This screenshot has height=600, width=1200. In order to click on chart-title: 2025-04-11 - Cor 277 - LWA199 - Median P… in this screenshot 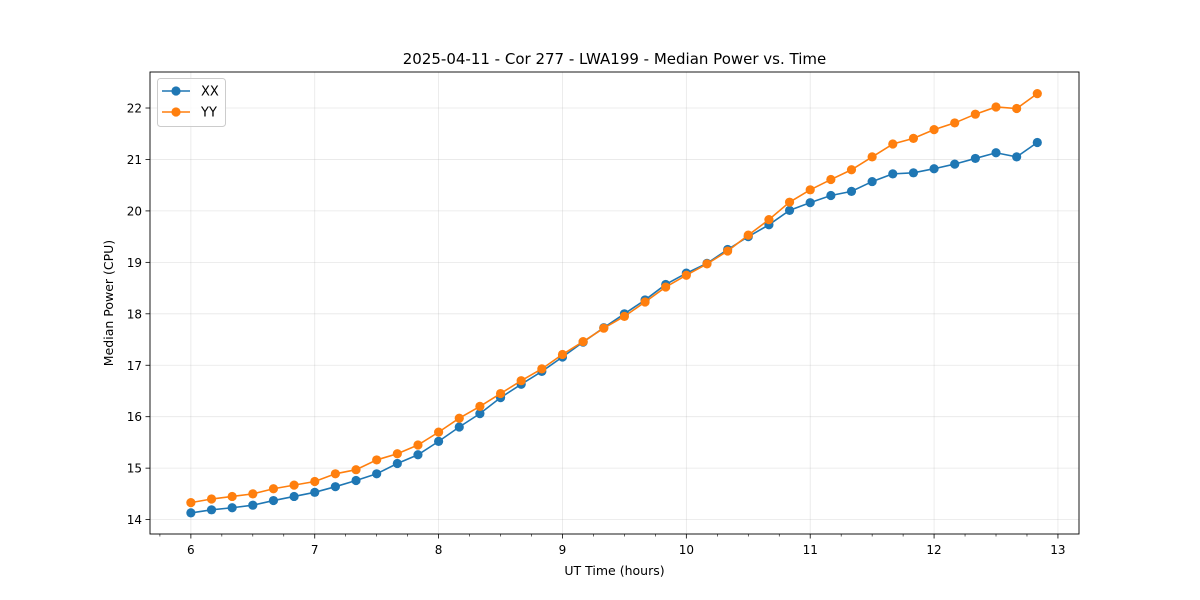, I will do `click(615, 59)`.